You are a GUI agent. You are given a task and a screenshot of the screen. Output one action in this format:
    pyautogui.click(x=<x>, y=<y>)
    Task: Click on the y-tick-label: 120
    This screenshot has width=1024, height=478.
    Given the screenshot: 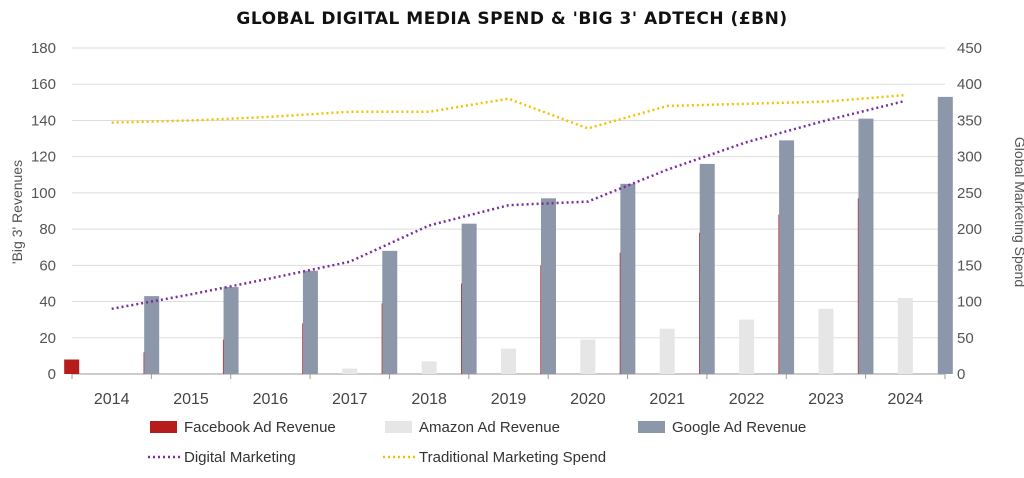 What is the action you would take?
    pyautogui.click(x=43, y=157)
    